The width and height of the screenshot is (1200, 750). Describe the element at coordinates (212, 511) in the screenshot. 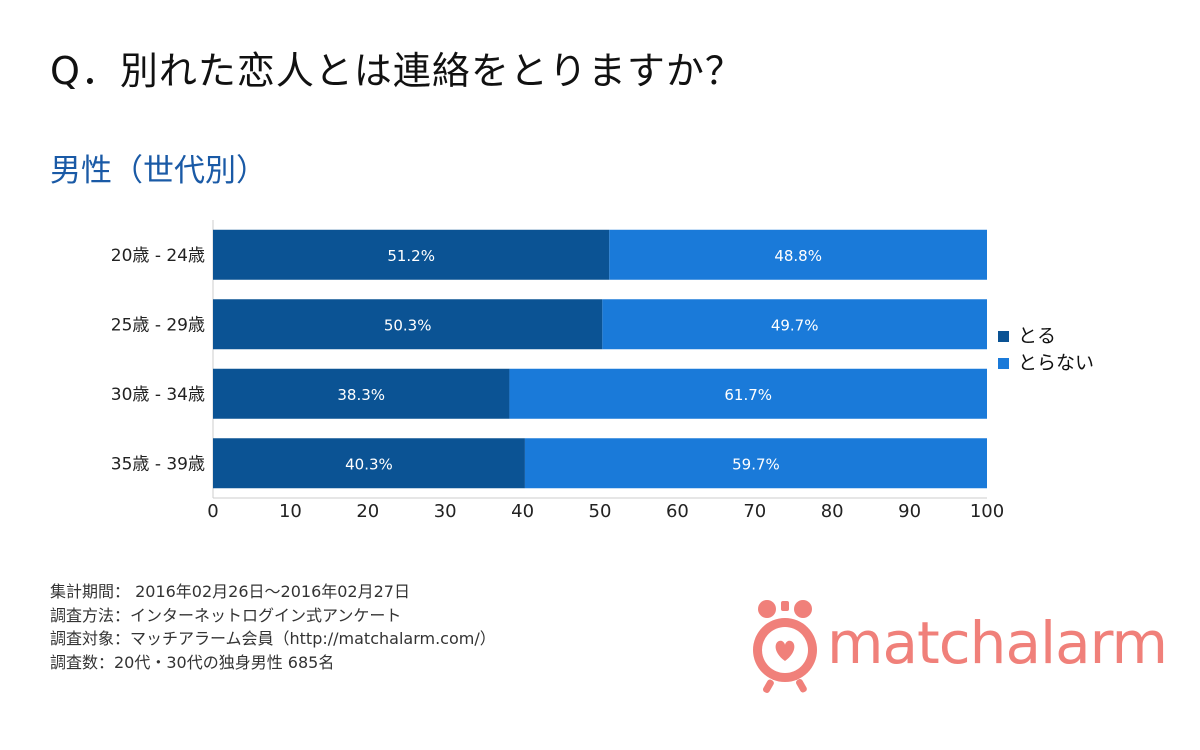

I see `x-tick-label: 0` at that location.